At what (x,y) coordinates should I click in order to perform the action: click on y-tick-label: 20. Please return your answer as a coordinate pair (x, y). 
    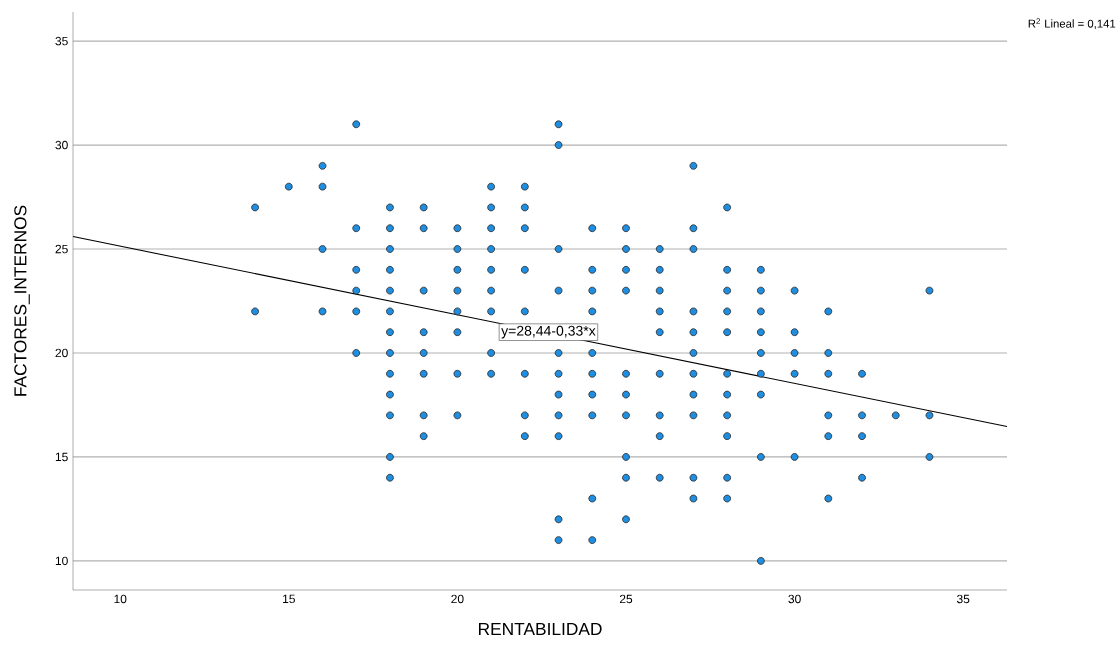
    Looking at the image, I should click on (61, 353).